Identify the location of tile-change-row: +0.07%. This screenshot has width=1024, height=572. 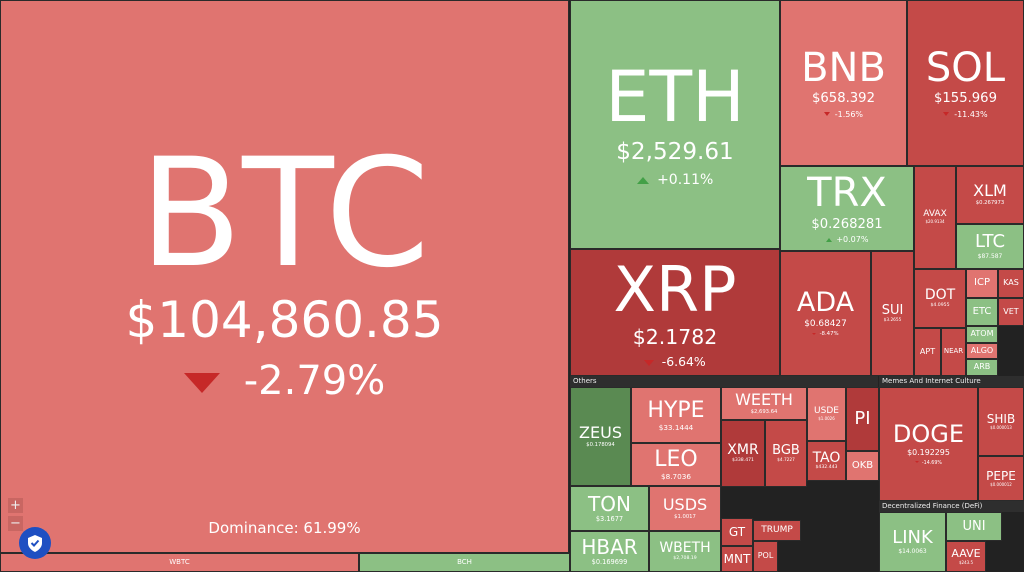
(847, 240).